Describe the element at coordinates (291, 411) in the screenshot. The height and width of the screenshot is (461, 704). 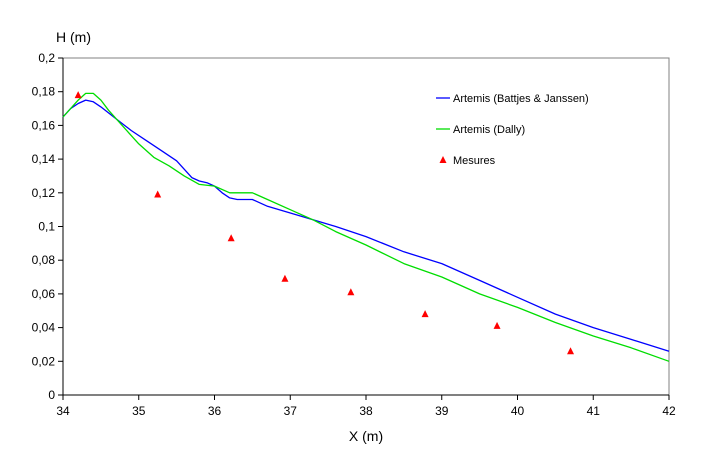
I see `x-tick-label: 37` at that location.